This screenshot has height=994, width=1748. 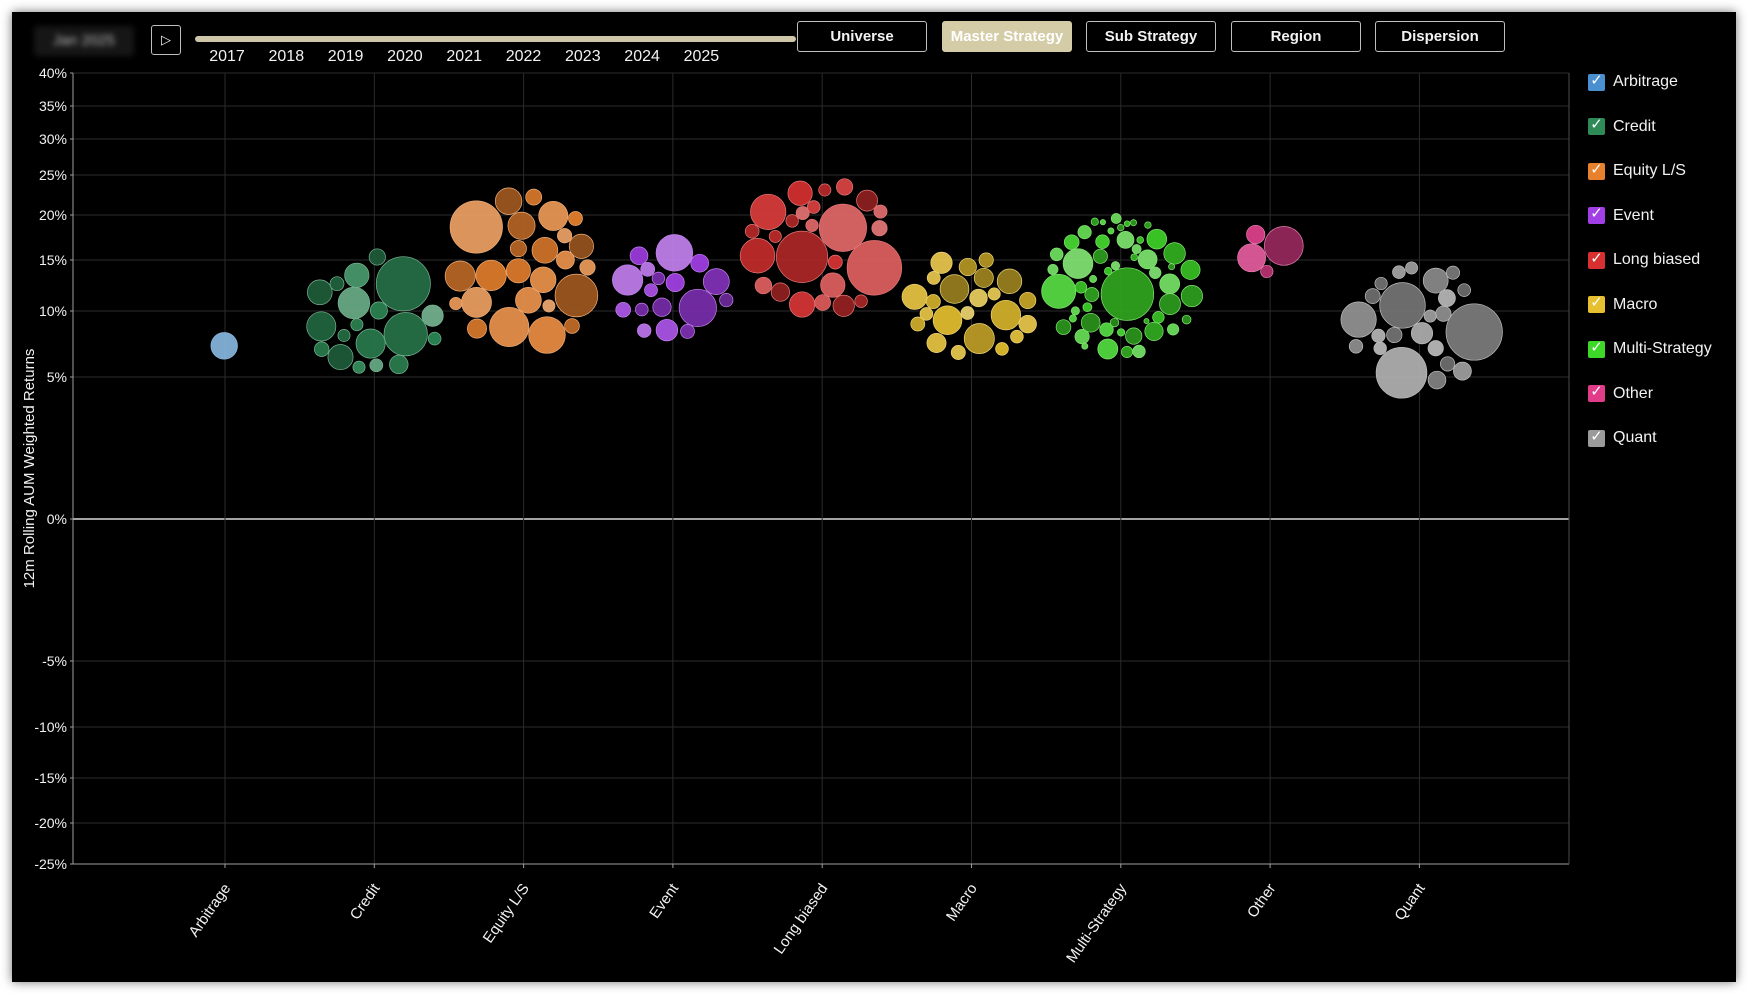 What do you see at coordinates (642, 56) in the screenshot?
I see `timeline-year-2024: 2024` at bounding box center [642, 56].